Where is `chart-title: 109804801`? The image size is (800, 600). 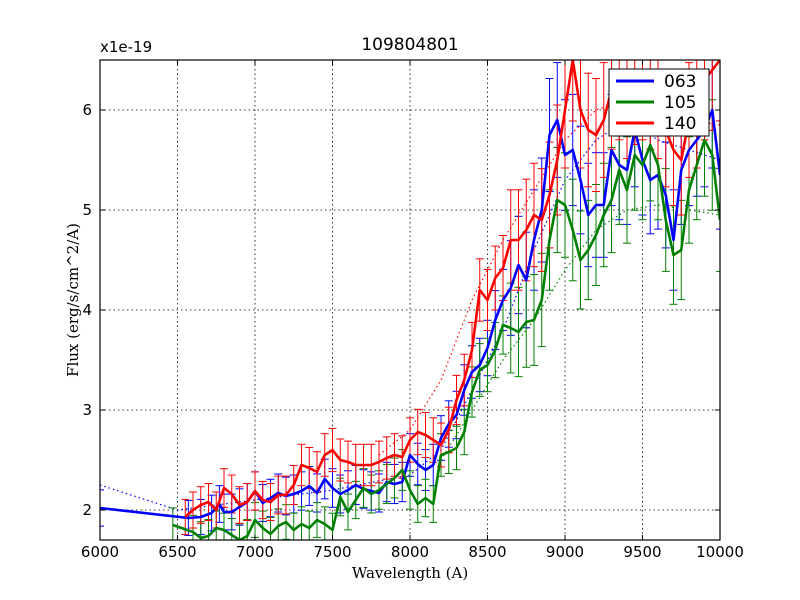 chart-title: 109804801 is located at coordinates (409, 45).